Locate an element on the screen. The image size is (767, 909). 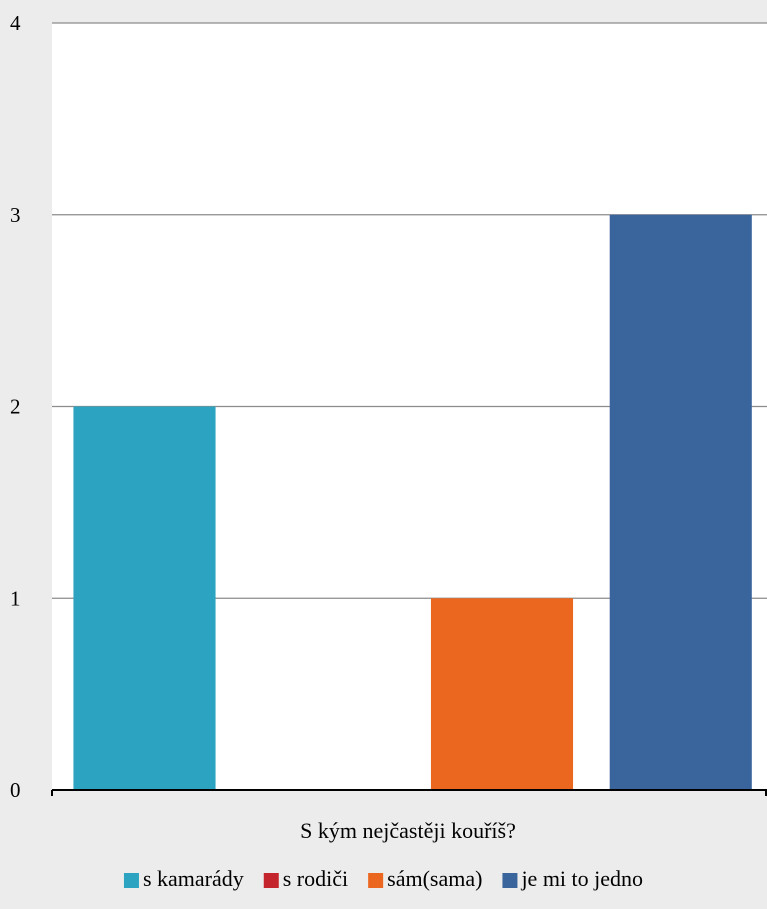
y-tick-label: 3 is located at coordinates (15, 215).